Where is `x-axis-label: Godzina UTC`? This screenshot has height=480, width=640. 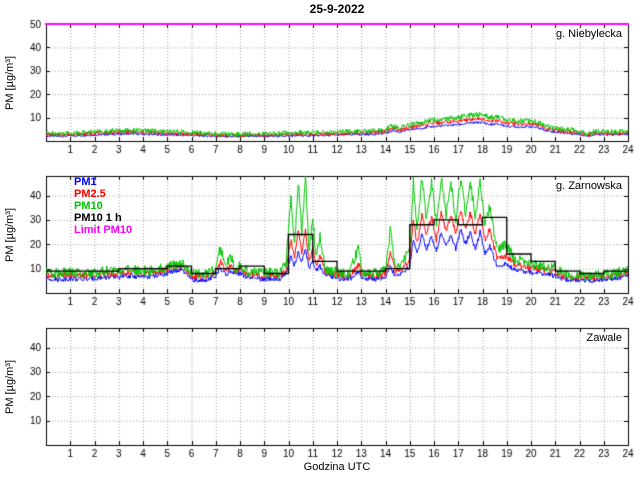 x-axis-label: Godzina UTC is located at coordinates (337, 467).